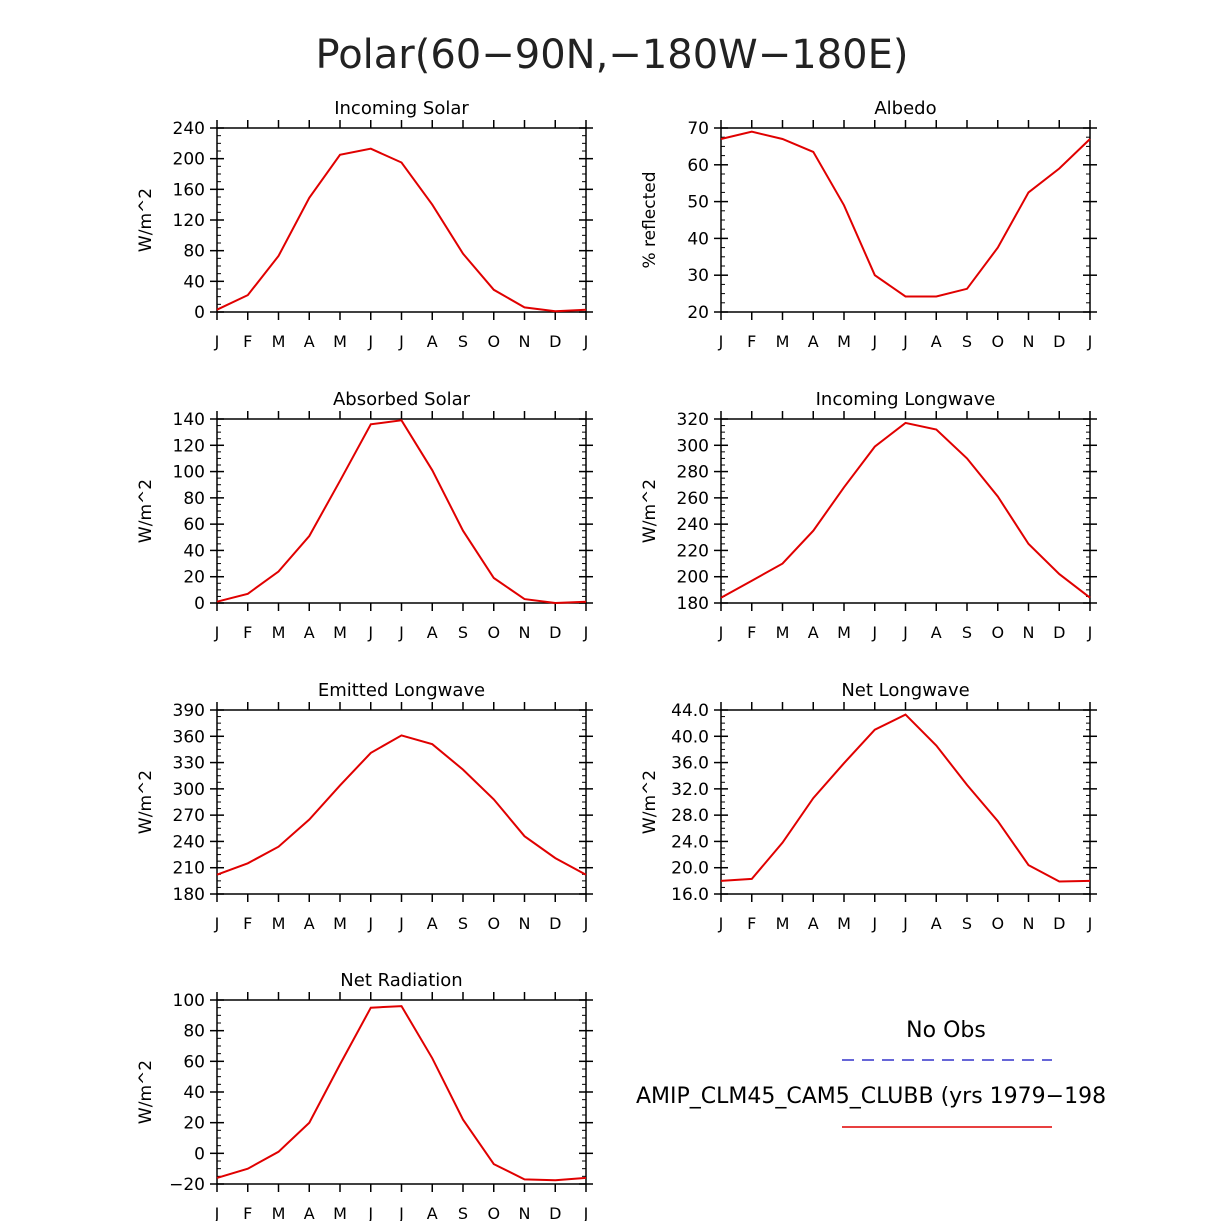  I want to click on absorbed-solar-title: Absorbed Solar, so click(402, 399).